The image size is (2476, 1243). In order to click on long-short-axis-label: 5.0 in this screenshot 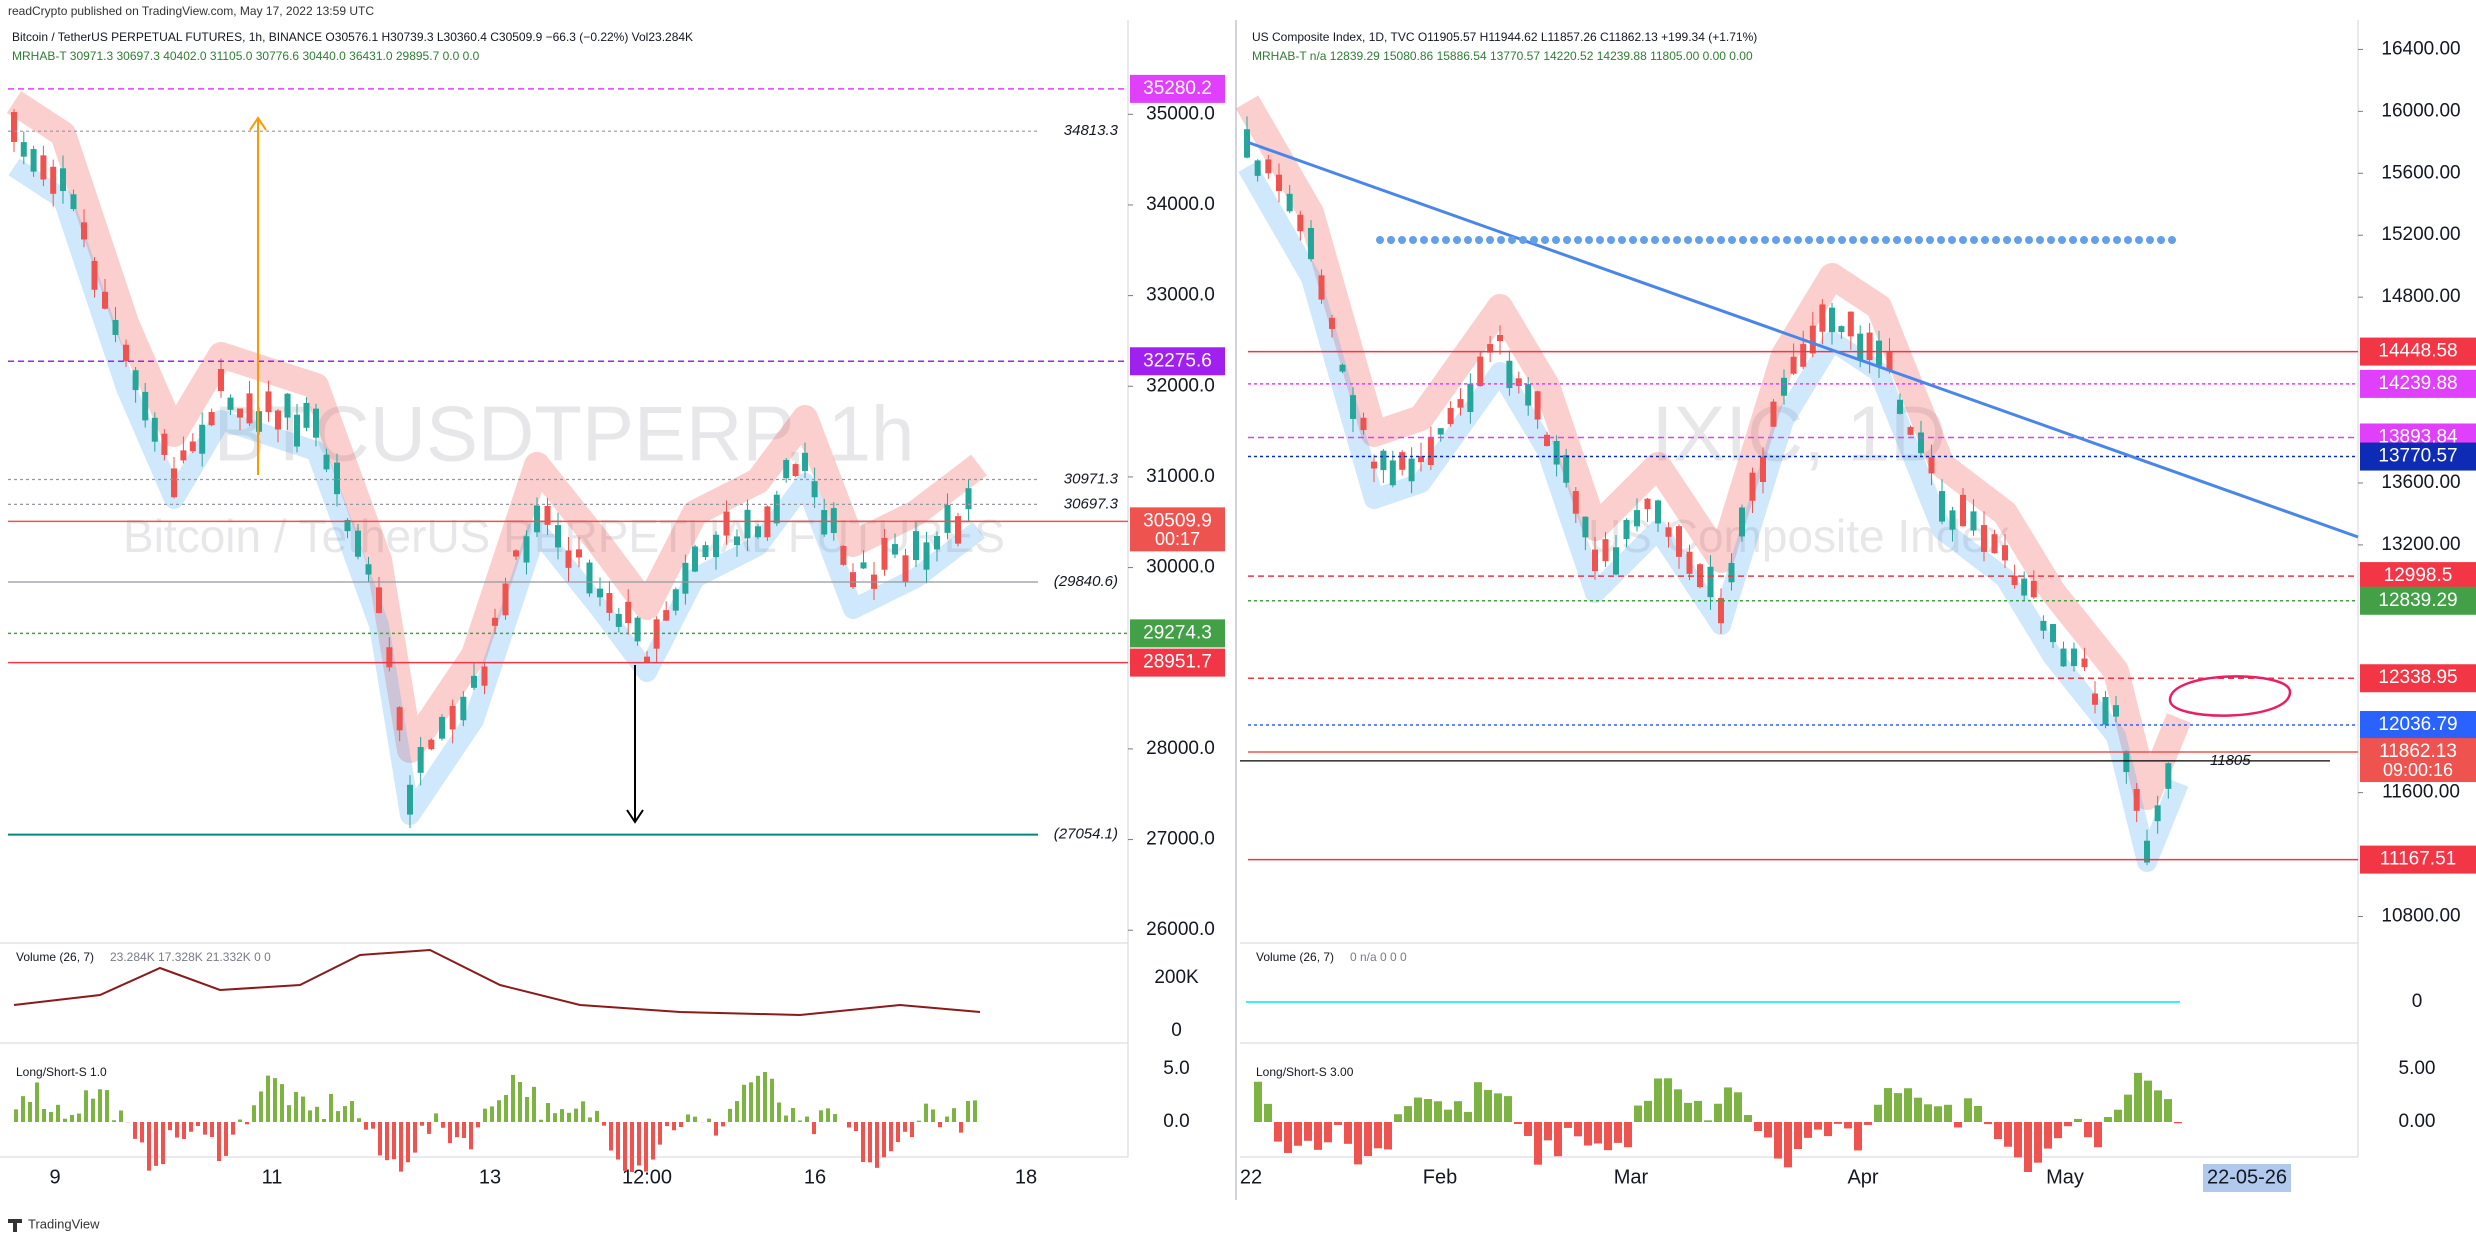, I will do `click(1176, 1068)`.